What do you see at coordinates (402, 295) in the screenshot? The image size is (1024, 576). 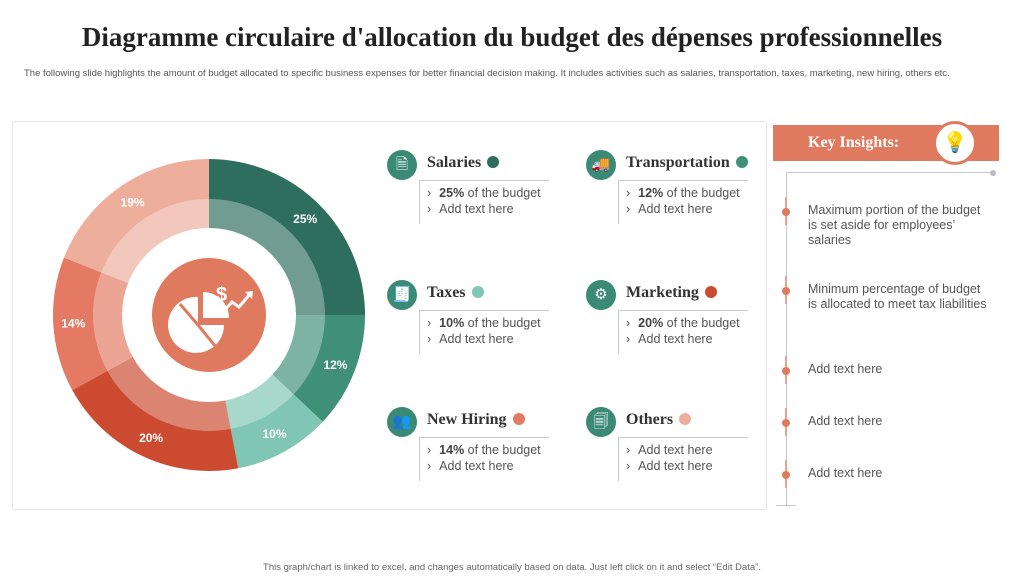 I see `receipt-icon: 🧾` at bounding box center [402, 295].